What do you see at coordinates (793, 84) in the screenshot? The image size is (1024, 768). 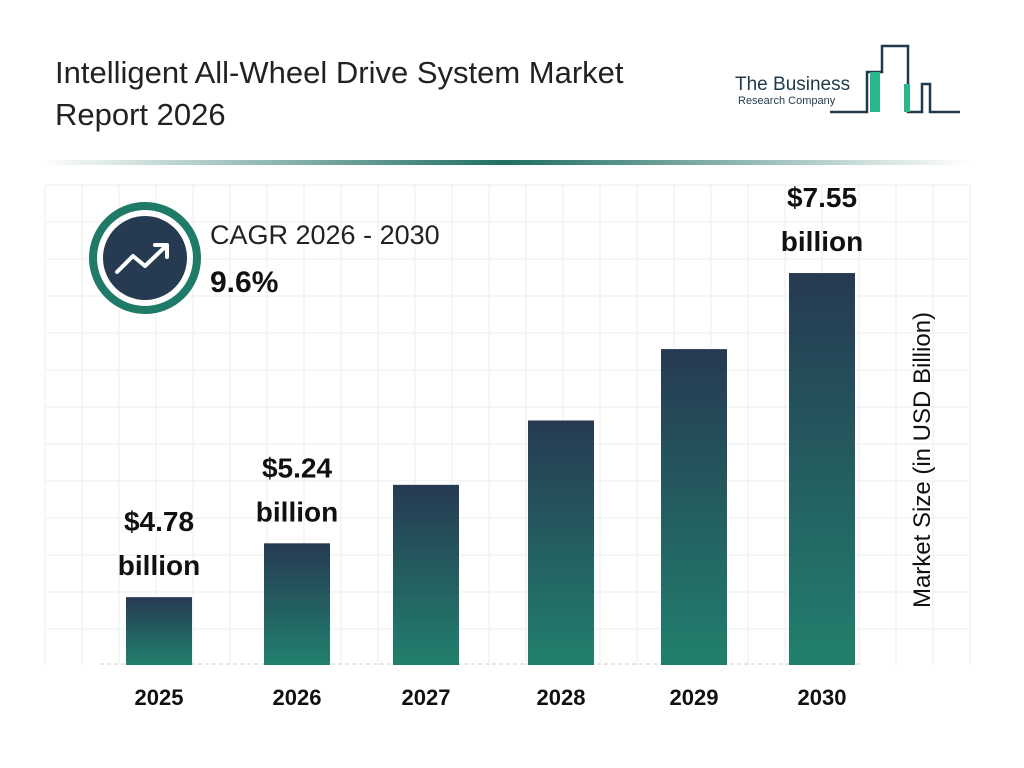 I see `logo-text: The Business` at bounding box center [793, 84].